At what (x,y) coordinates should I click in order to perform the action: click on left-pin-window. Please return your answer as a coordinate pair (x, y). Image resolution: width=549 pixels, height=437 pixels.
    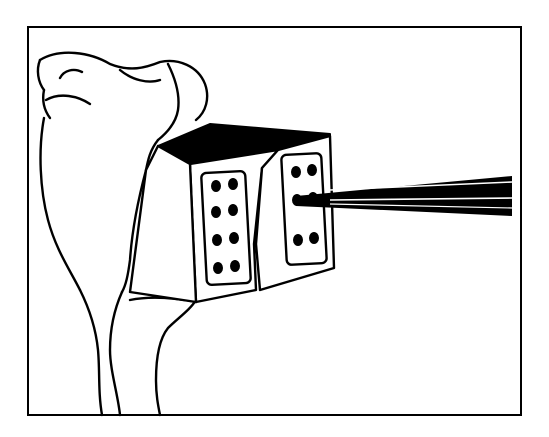
    Looking at the image, I should click on (226, 228).